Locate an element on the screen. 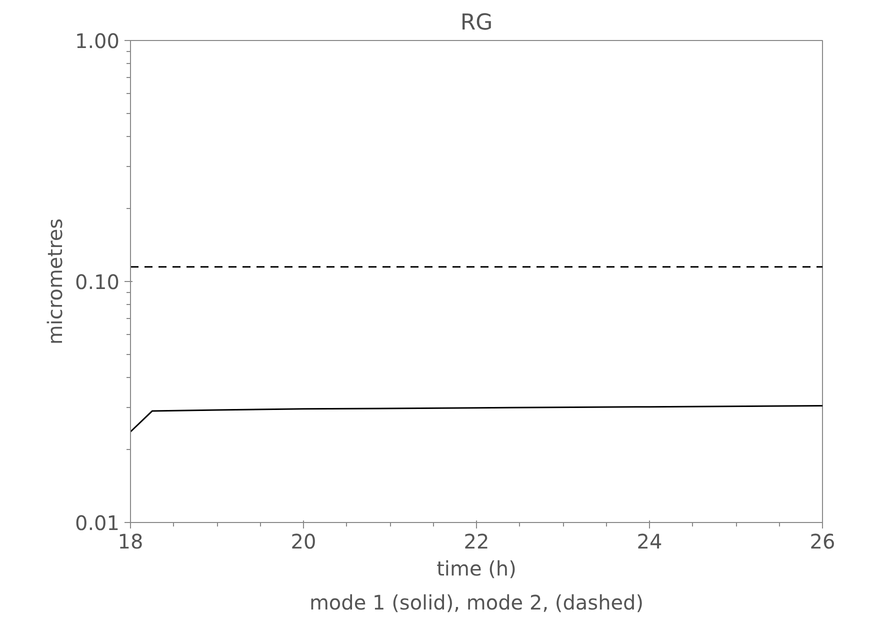 The width and height of the screenshot is (872, 632). line-series is located at coordinates (476, 418).